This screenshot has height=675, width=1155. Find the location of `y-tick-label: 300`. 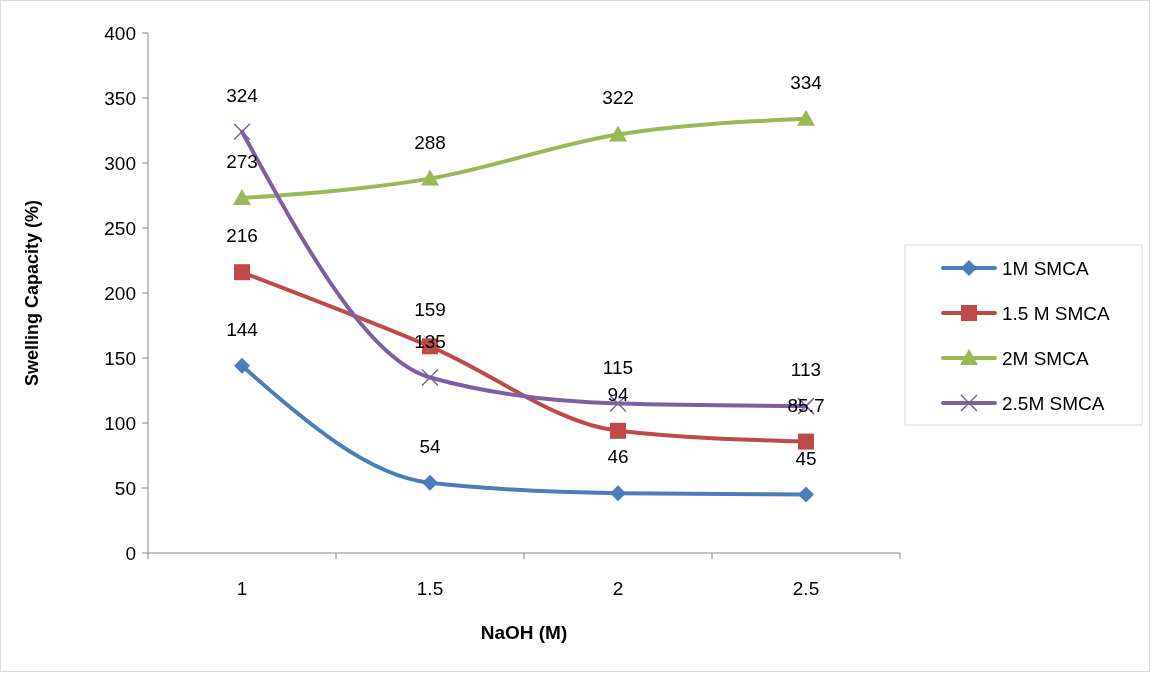

y-tick-label: 300 is located at coordinates (120, 163).